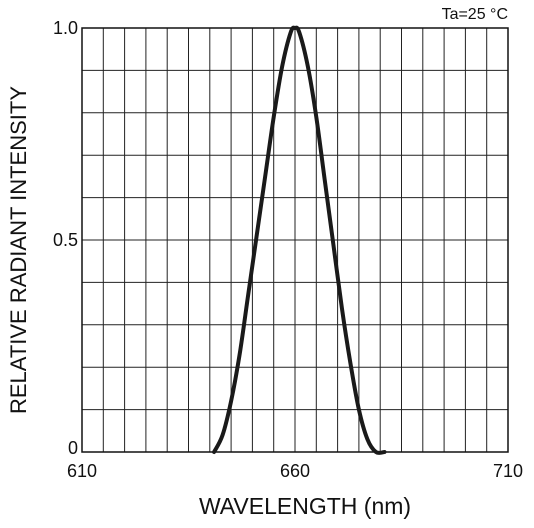 This screenshot has width=534, height=528. I want to click on y-axis-label: RELATIVE RADIANT INTENSITY, so click(18, 250).